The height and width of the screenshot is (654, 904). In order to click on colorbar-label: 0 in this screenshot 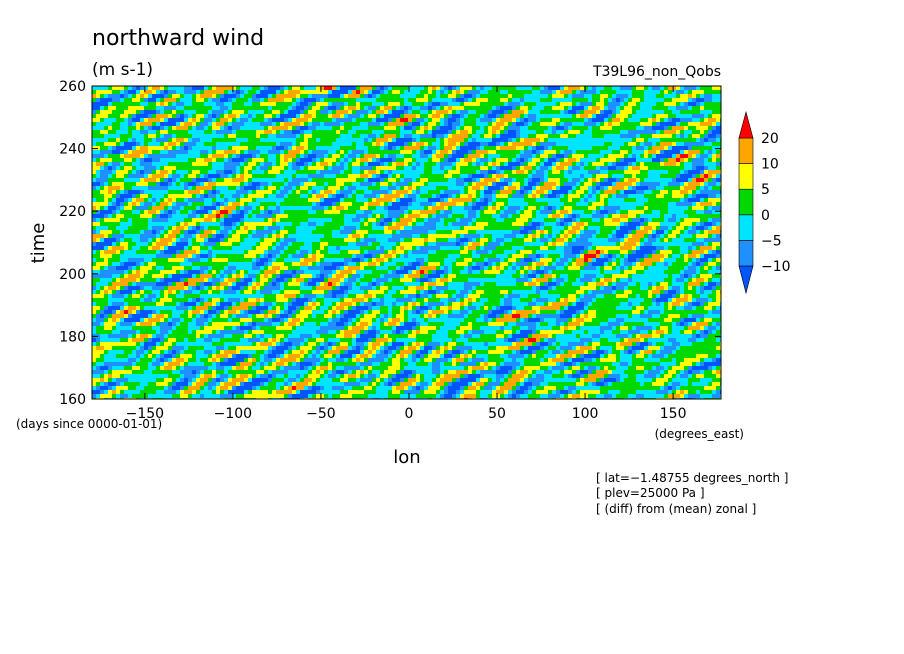, I will do `click(765, 216)`.